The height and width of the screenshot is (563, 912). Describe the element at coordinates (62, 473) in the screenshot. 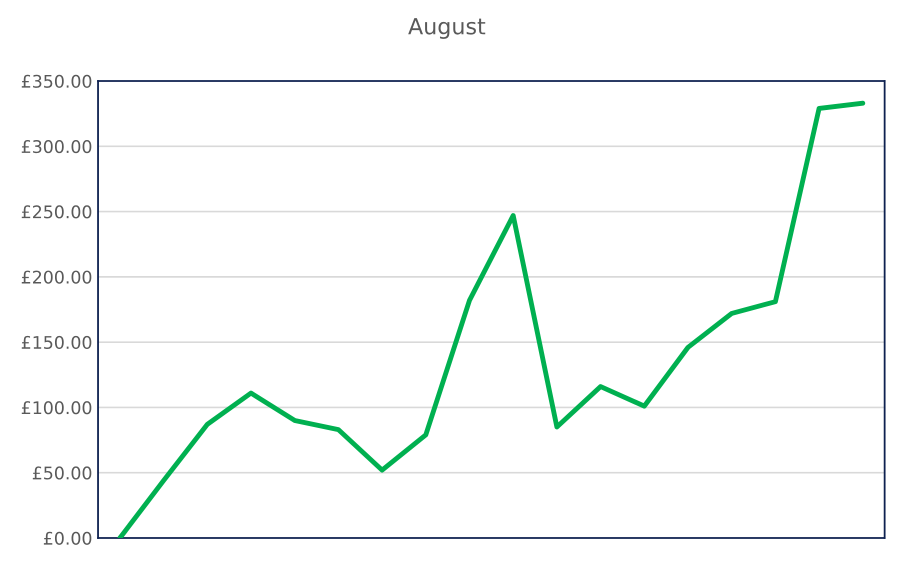

I see `y-tick-label: £50.00` at that location.